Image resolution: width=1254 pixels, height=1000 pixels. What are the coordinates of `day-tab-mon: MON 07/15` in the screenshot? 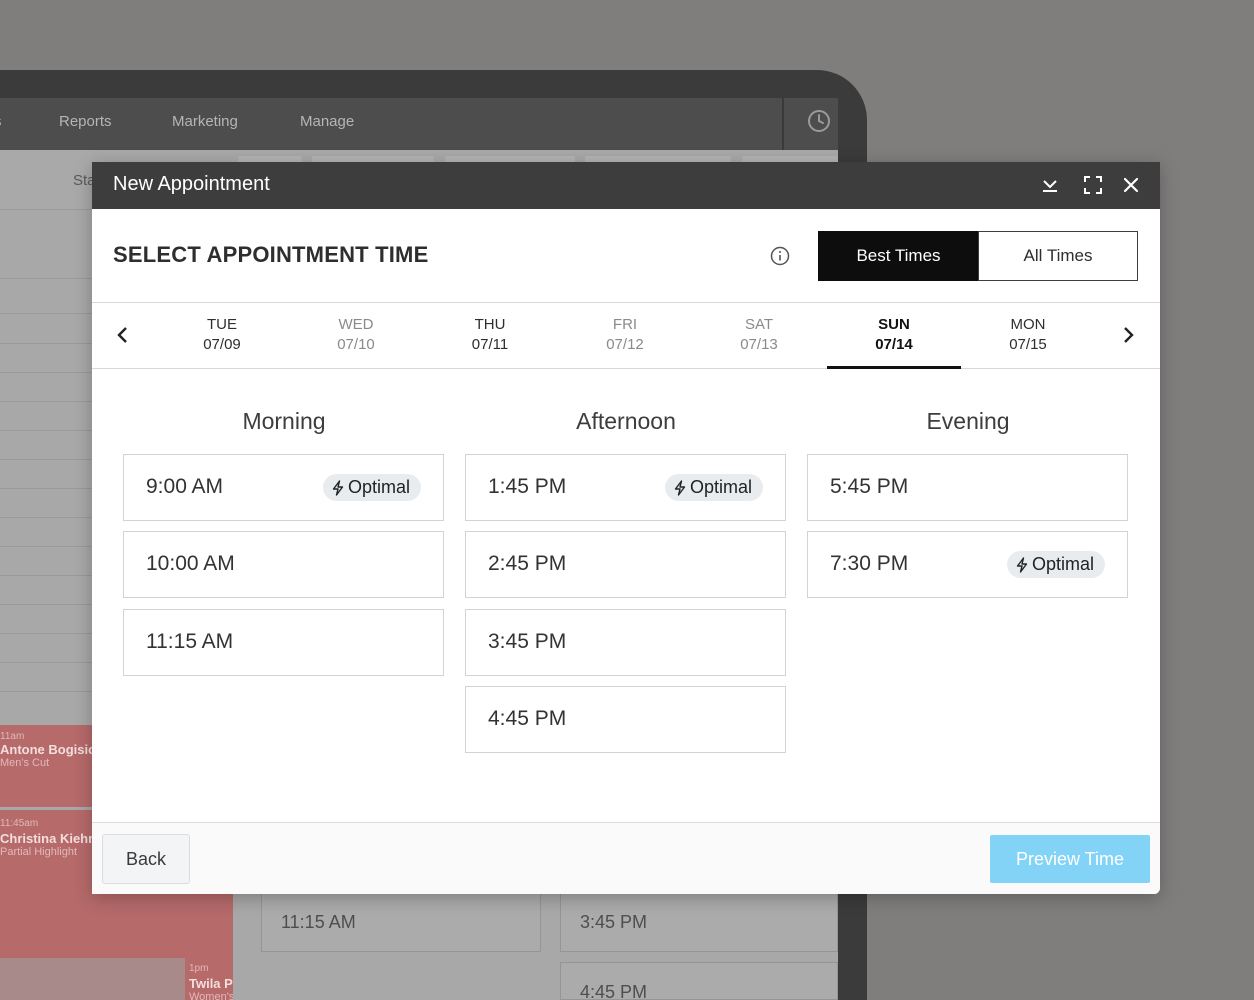 It's located at (1028, 336).